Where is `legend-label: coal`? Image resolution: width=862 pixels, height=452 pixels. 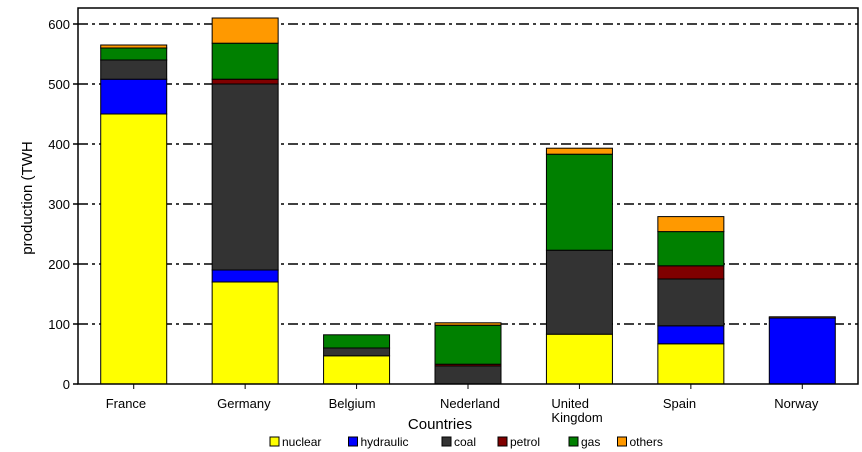 legend-label: coal is located at coordinates (465, 442).